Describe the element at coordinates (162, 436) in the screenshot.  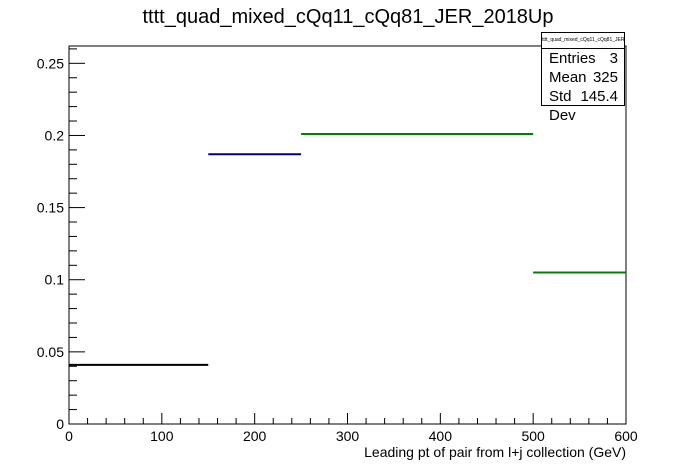
I see `x-tick-label: 100` at that location.